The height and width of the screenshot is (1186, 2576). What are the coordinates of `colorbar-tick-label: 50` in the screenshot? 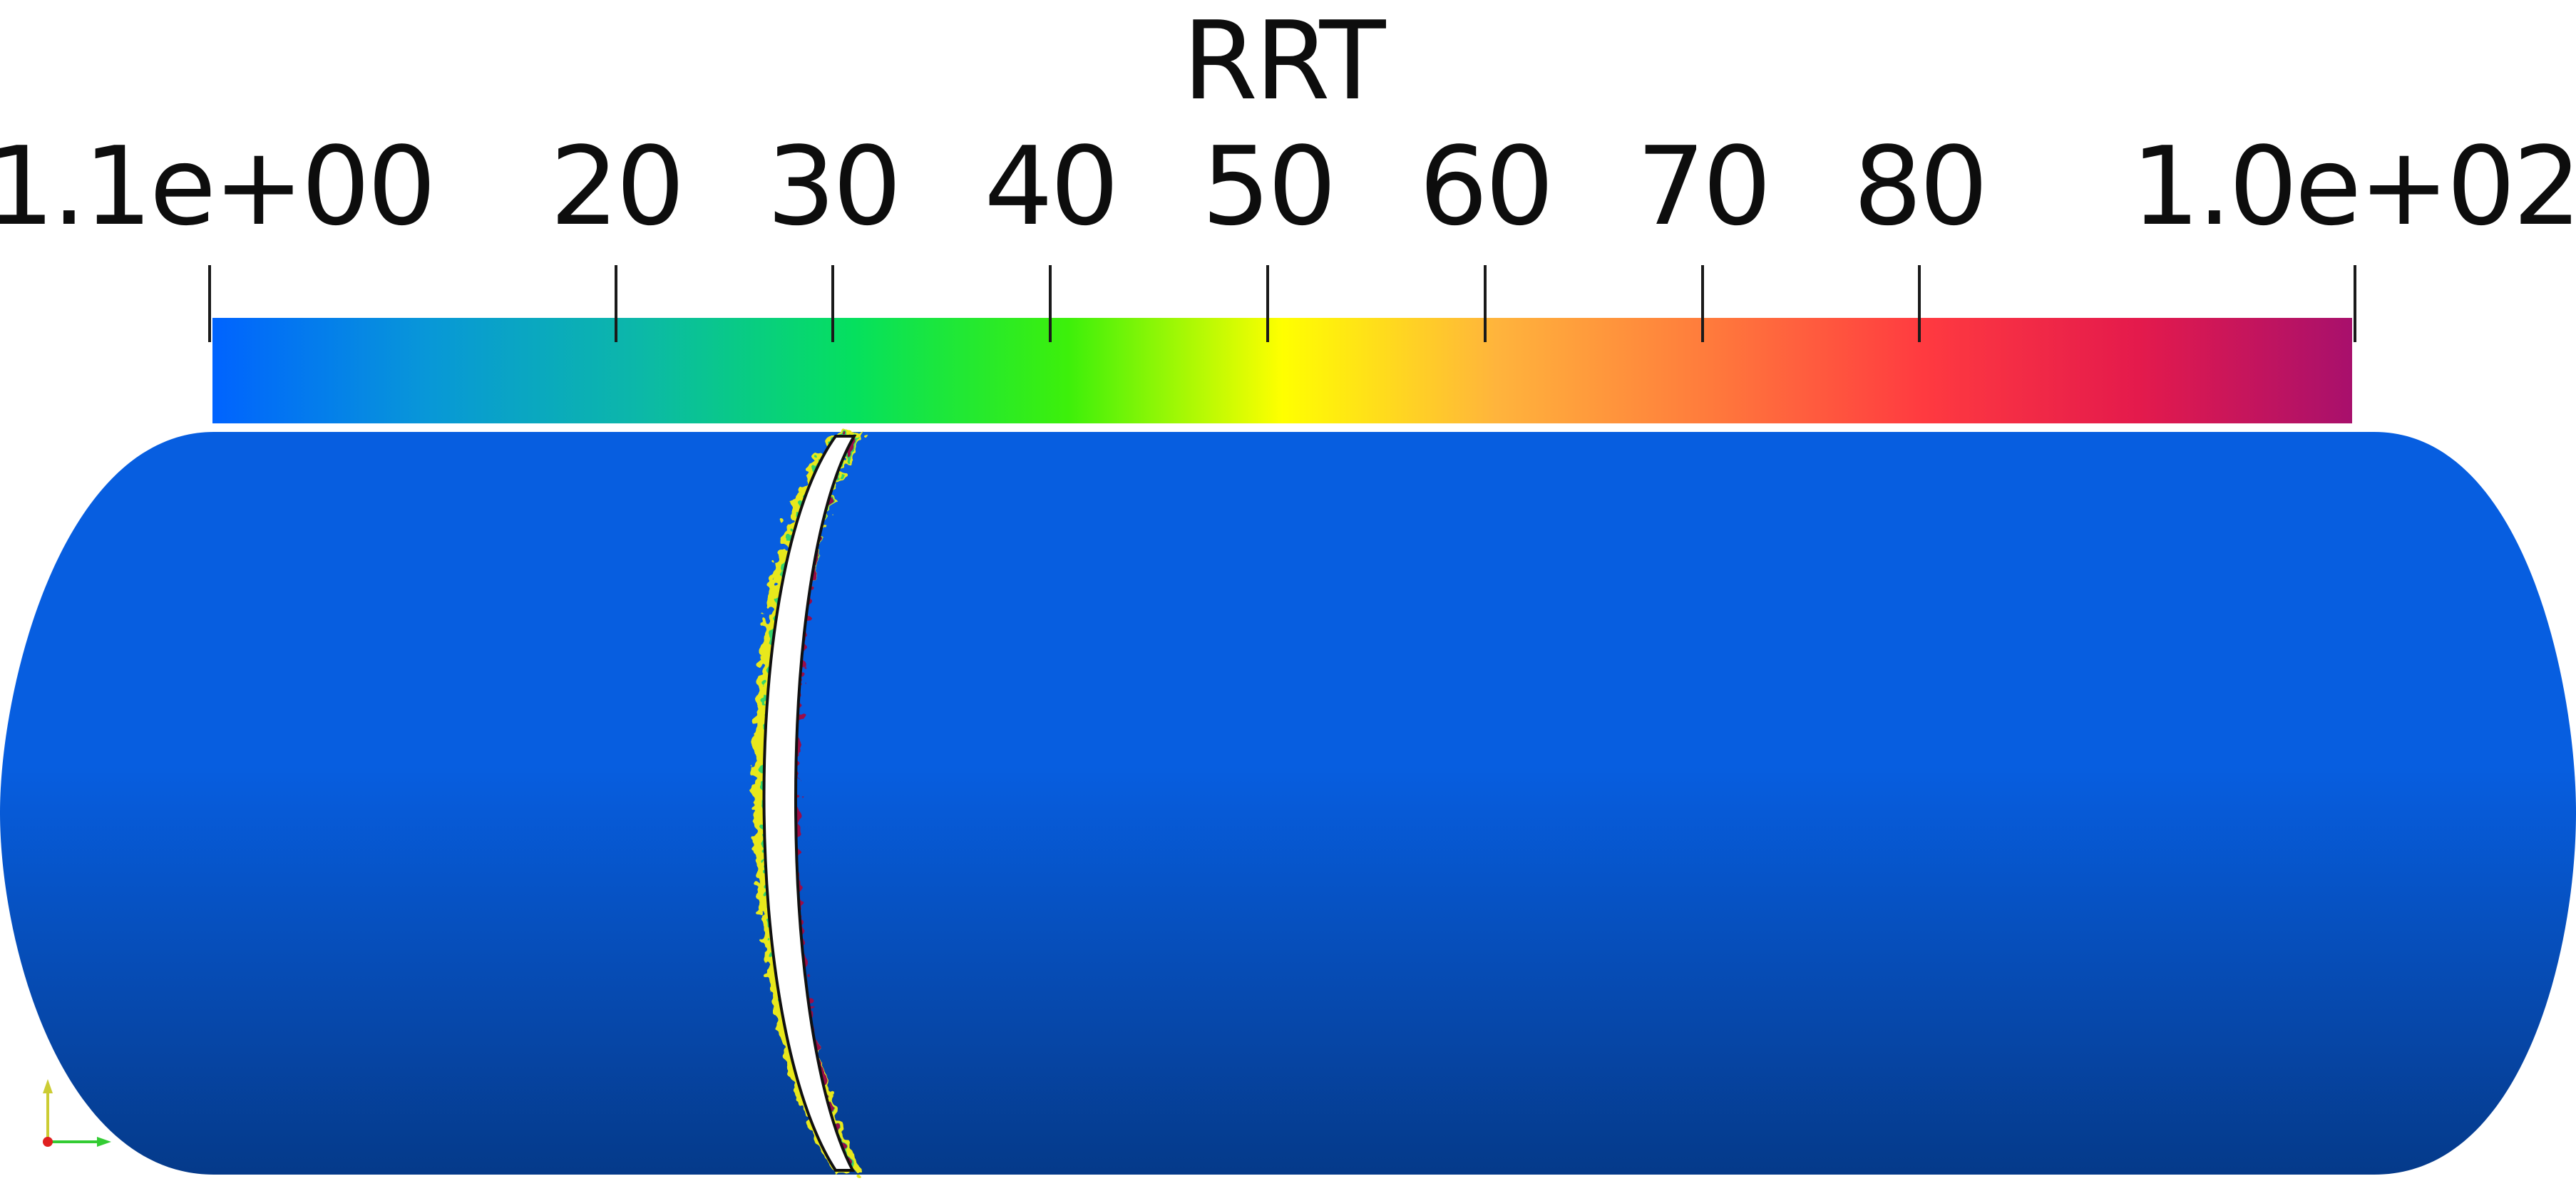 It's located at (1268, 186).